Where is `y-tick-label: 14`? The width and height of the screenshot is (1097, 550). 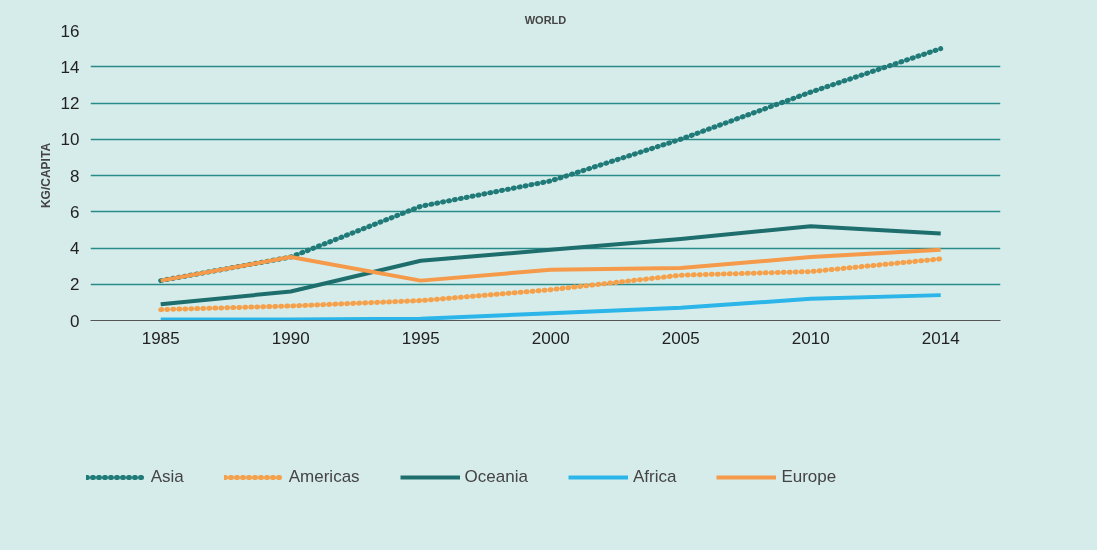
y-tick-label: 14 is located at coordinates (70, 67).